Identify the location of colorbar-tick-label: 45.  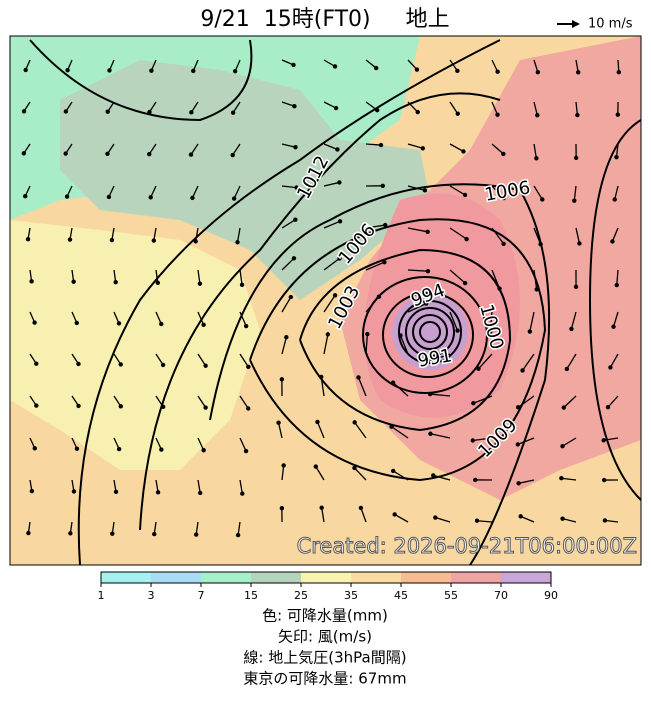
(401, 595).